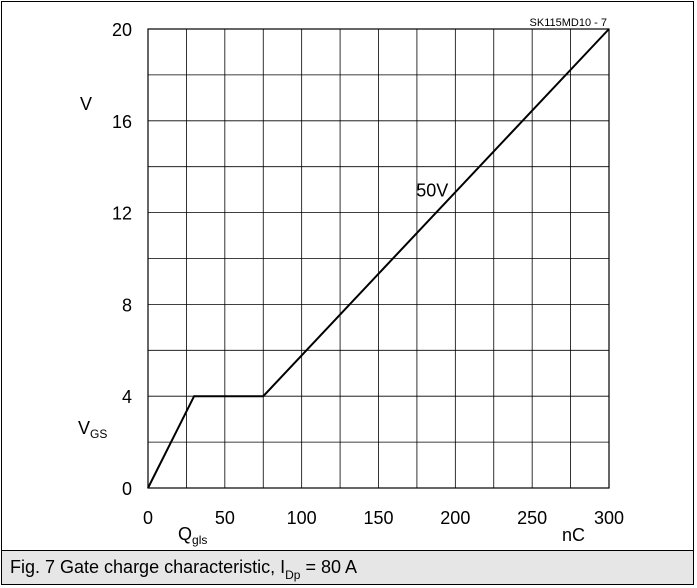  Describe the element at coordinates (568, 23) in the screenshot. I see `figure-id: SK115MD10 - 7` at that location.